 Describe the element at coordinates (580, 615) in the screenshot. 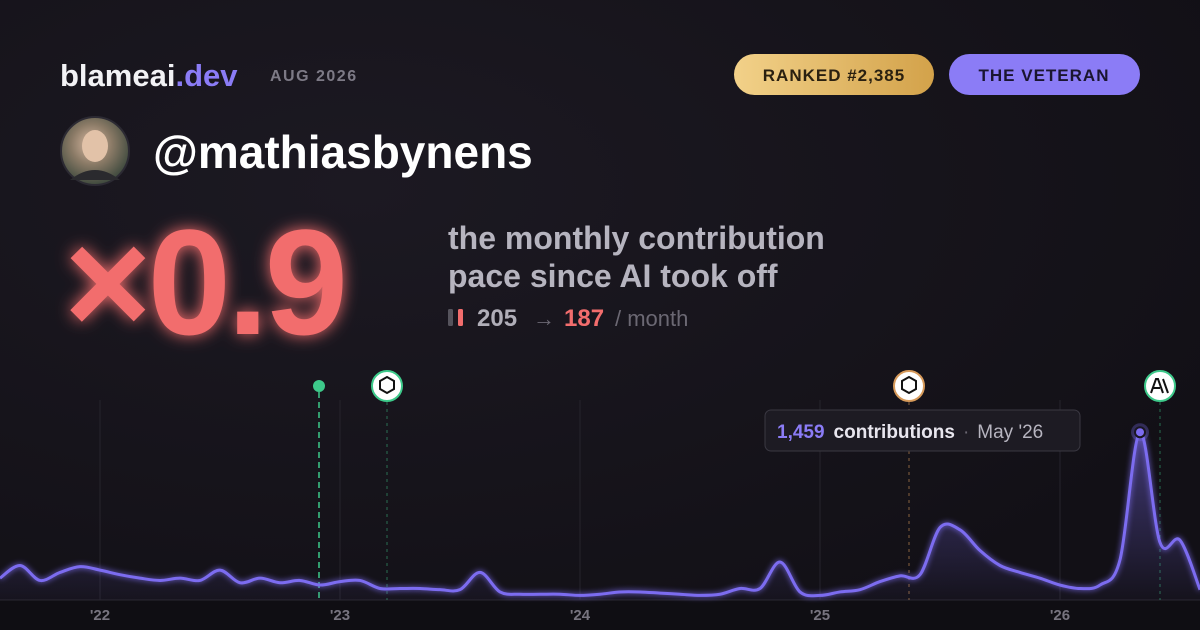

I see `x-tick-label: '24` at that location.